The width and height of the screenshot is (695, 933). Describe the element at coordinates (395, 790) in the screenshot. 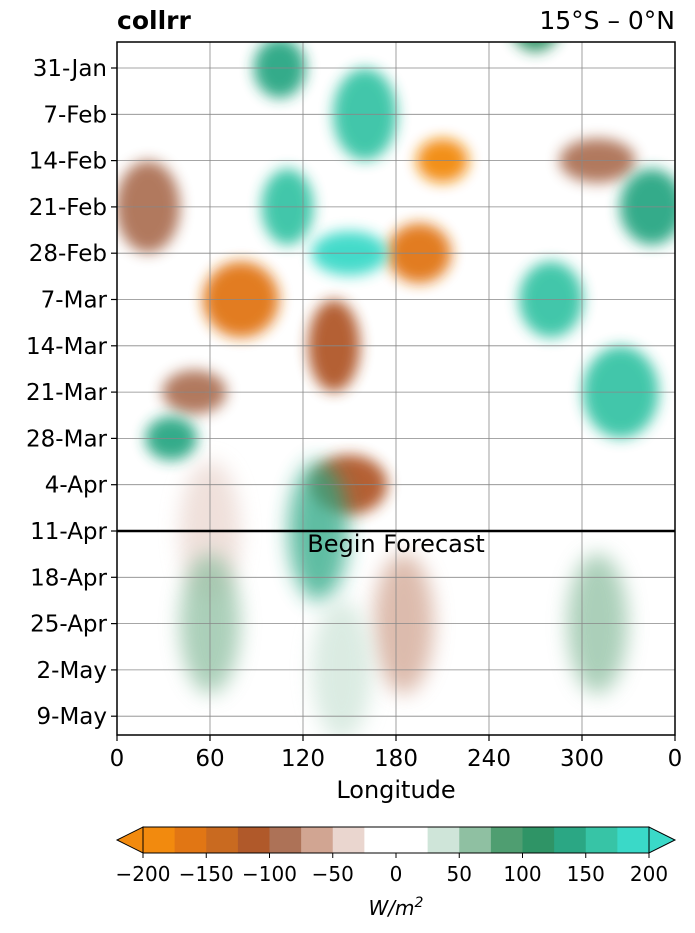

I see `x-axis-label: Longitude` at that location.